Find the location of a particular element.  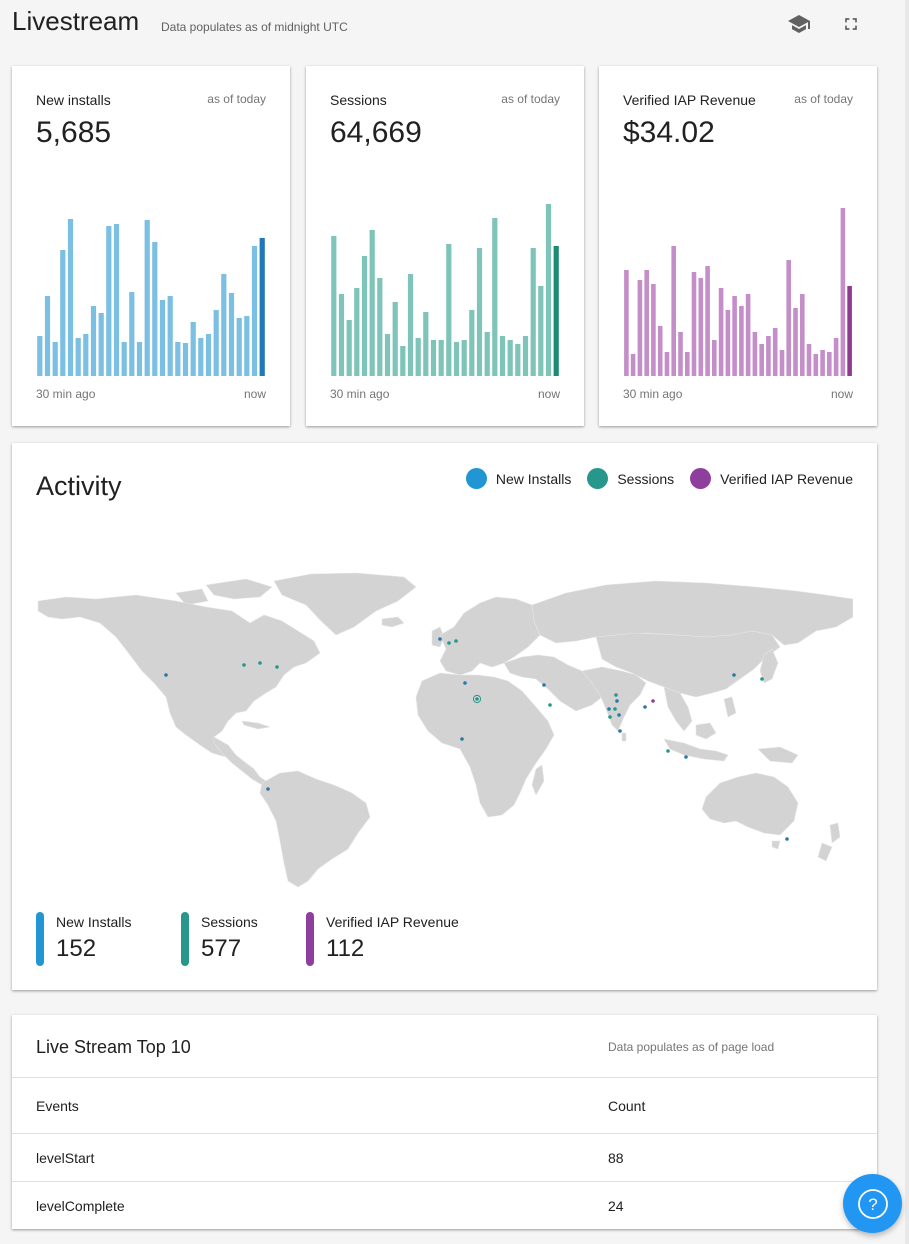

table-row: levelStart 88 is located at coordinates (444, 1157).